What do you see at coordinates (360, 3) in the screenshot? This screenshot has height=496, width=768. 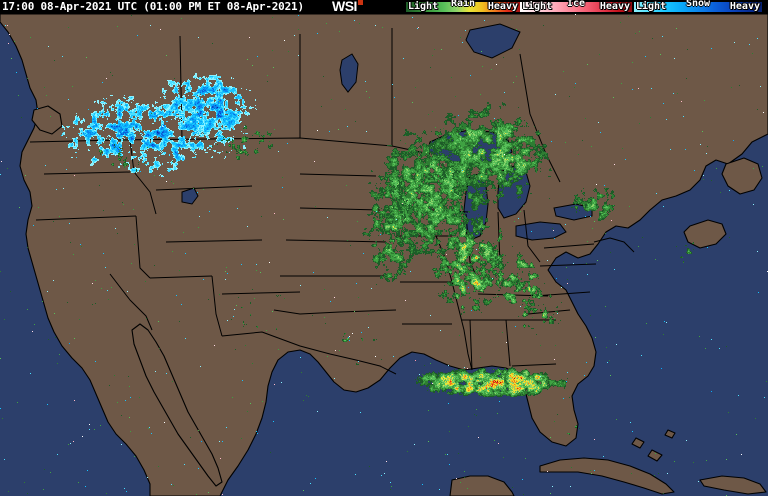 I see `registered-mark-icon` at bounding box center [360, 3].